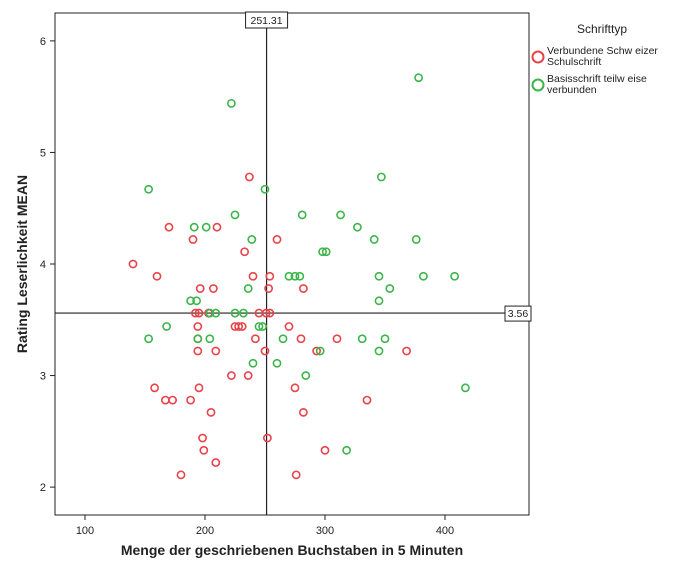  I want to click on reference-label-y-box, so click(518, 313).